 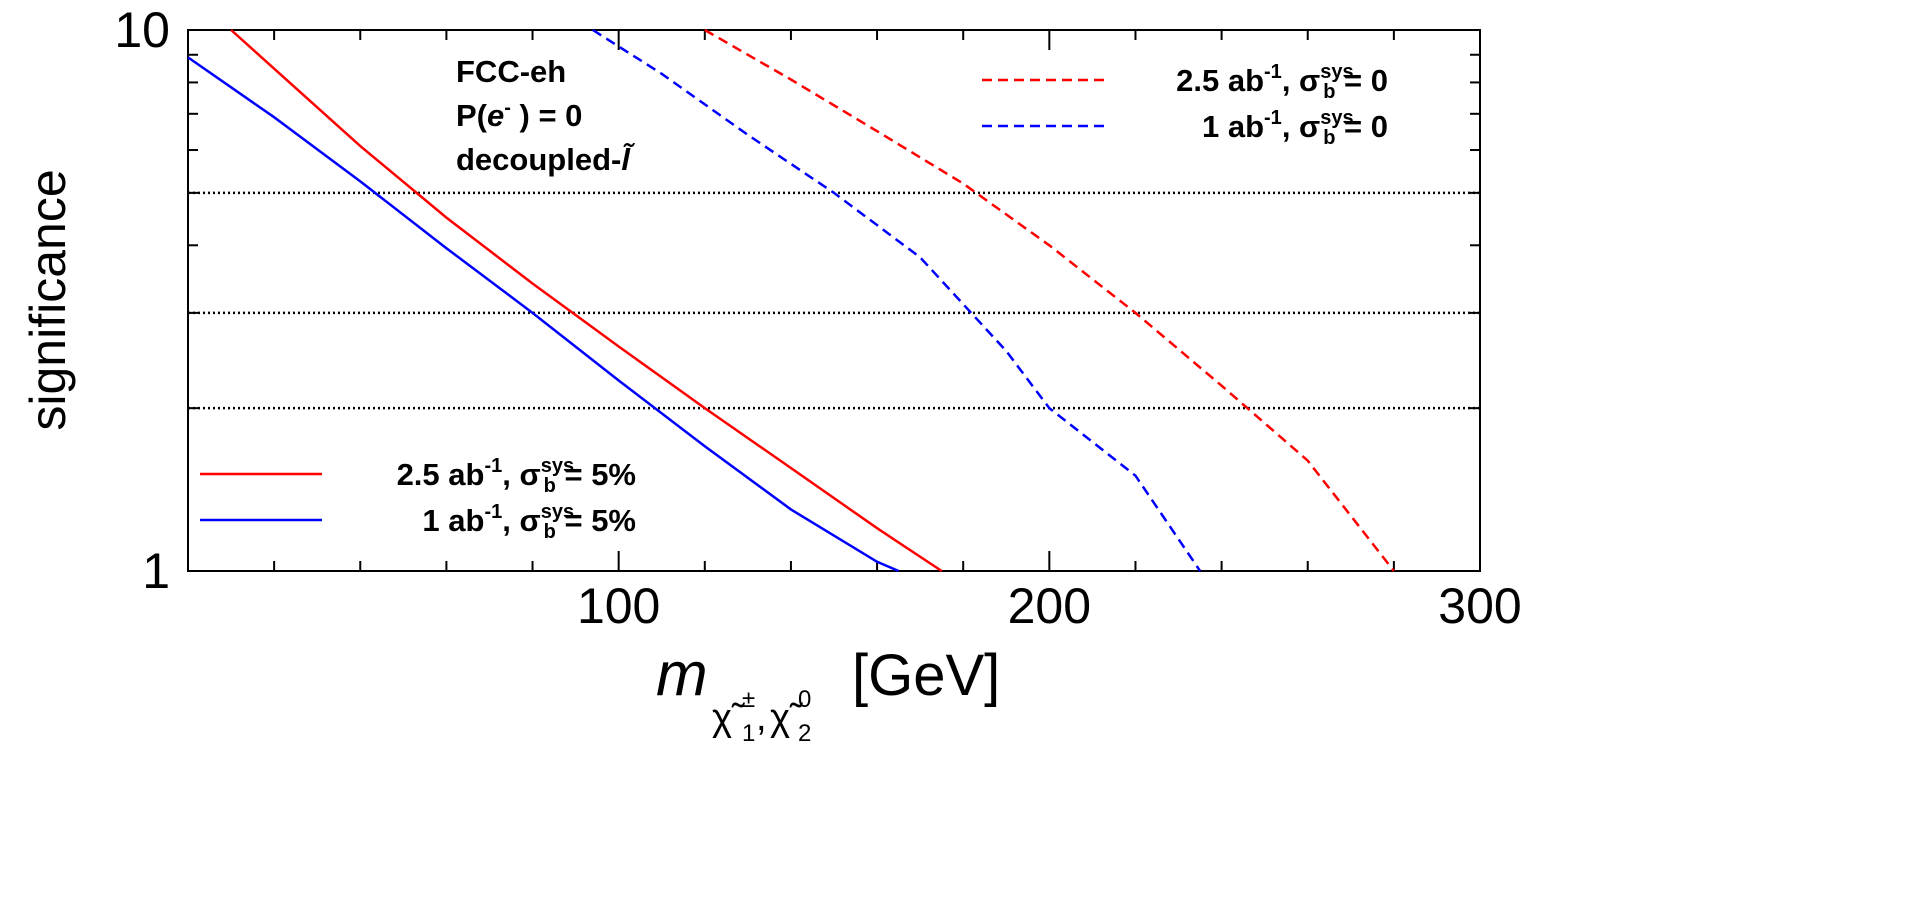 I want to click on x-tick-label-100: 100, so click(x=618, y=606).